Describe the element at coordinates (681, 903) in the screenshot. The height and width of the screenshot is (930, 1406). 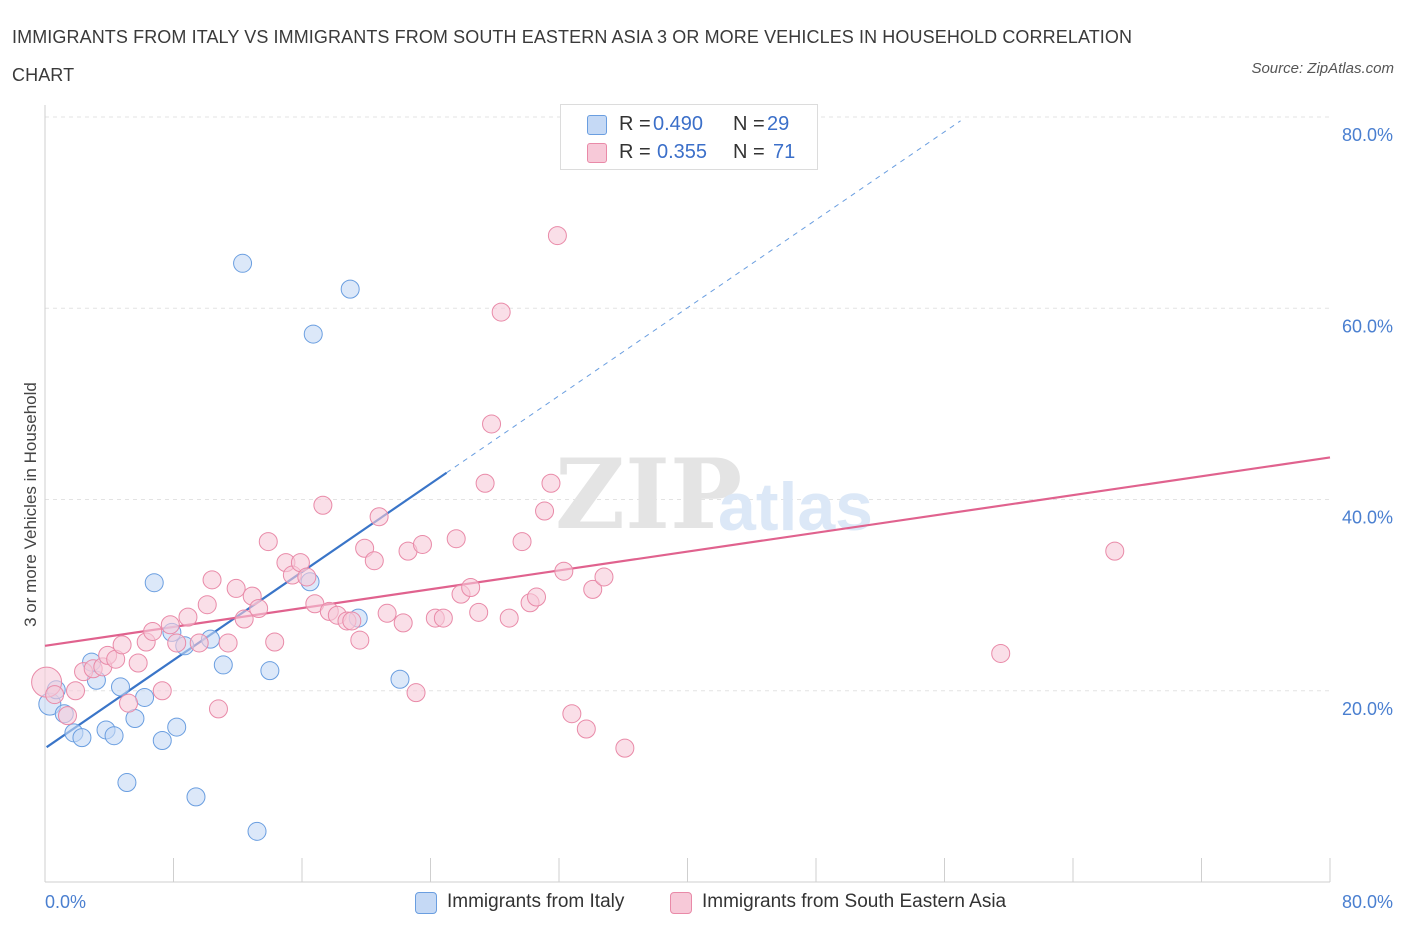
I see `sea-legend-icon` at that location.